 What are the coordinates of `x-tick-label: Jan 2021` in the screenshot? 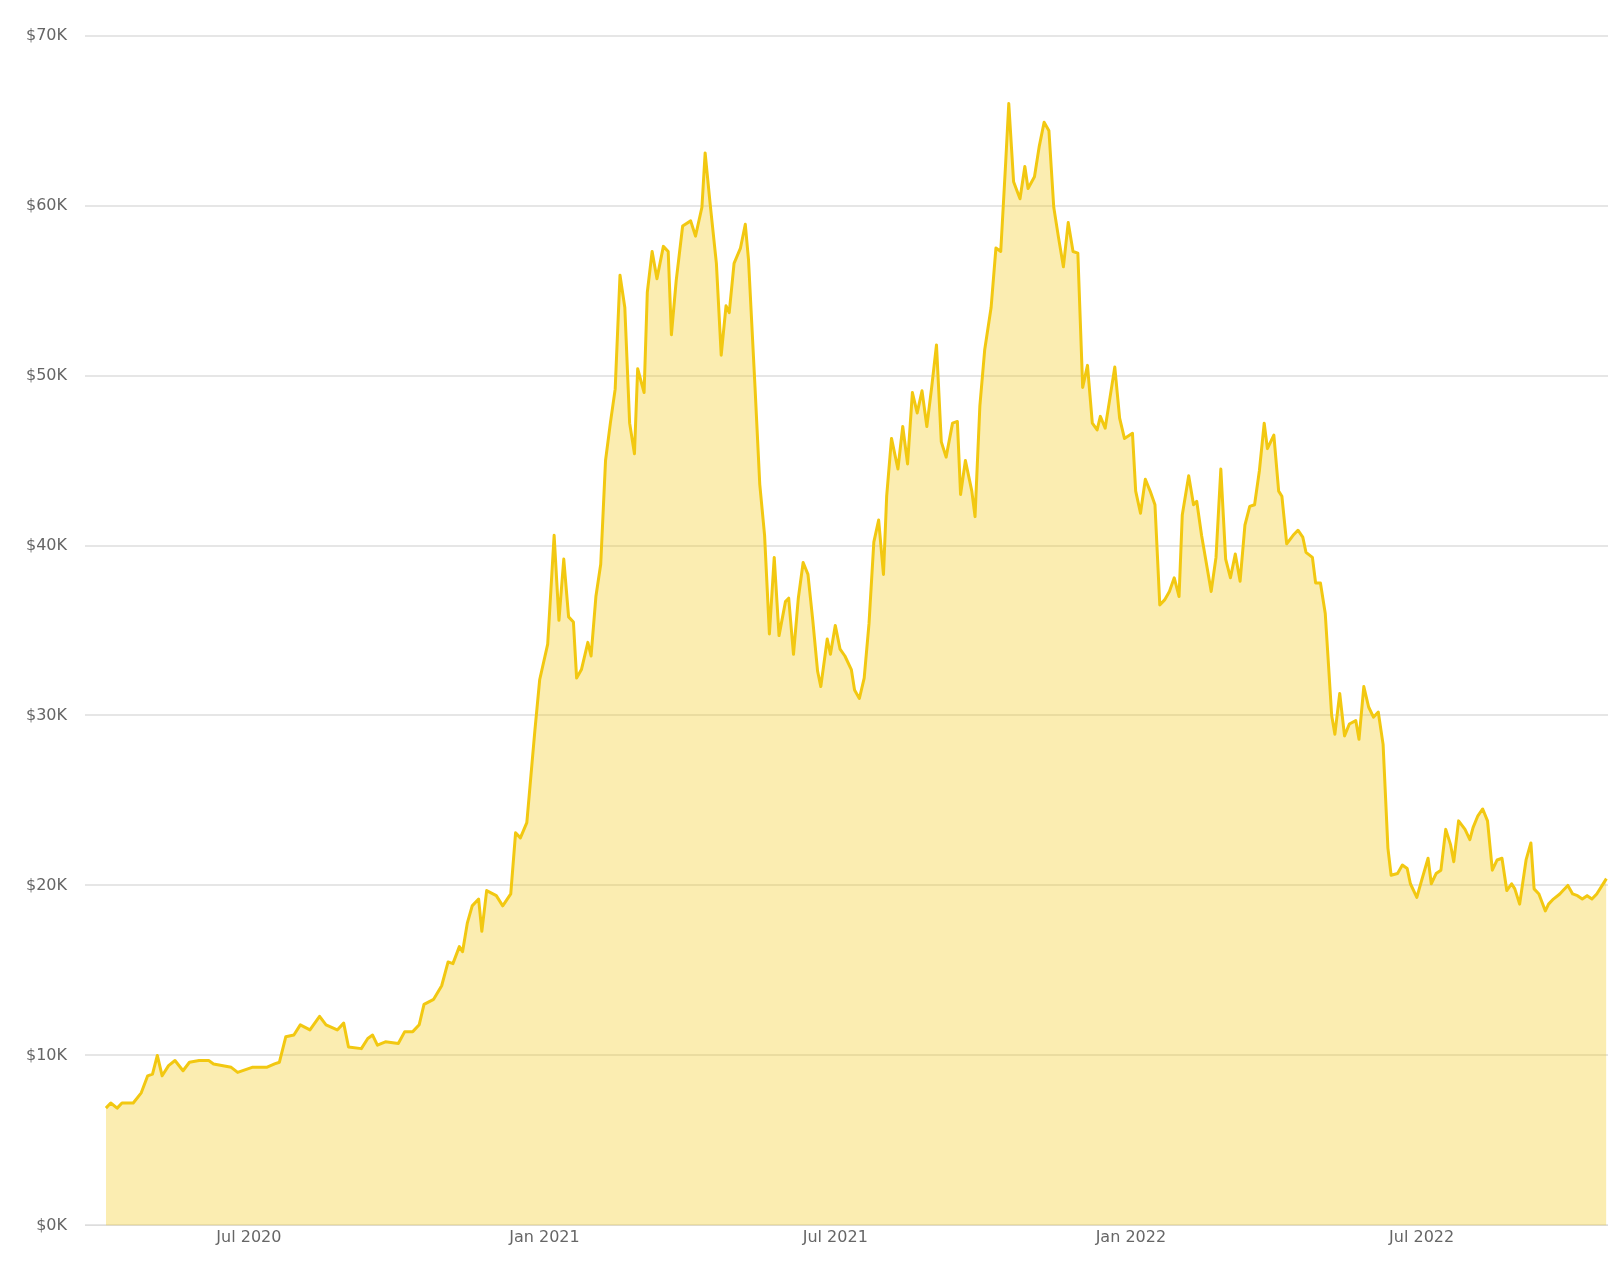 It's located at (544, 1237).